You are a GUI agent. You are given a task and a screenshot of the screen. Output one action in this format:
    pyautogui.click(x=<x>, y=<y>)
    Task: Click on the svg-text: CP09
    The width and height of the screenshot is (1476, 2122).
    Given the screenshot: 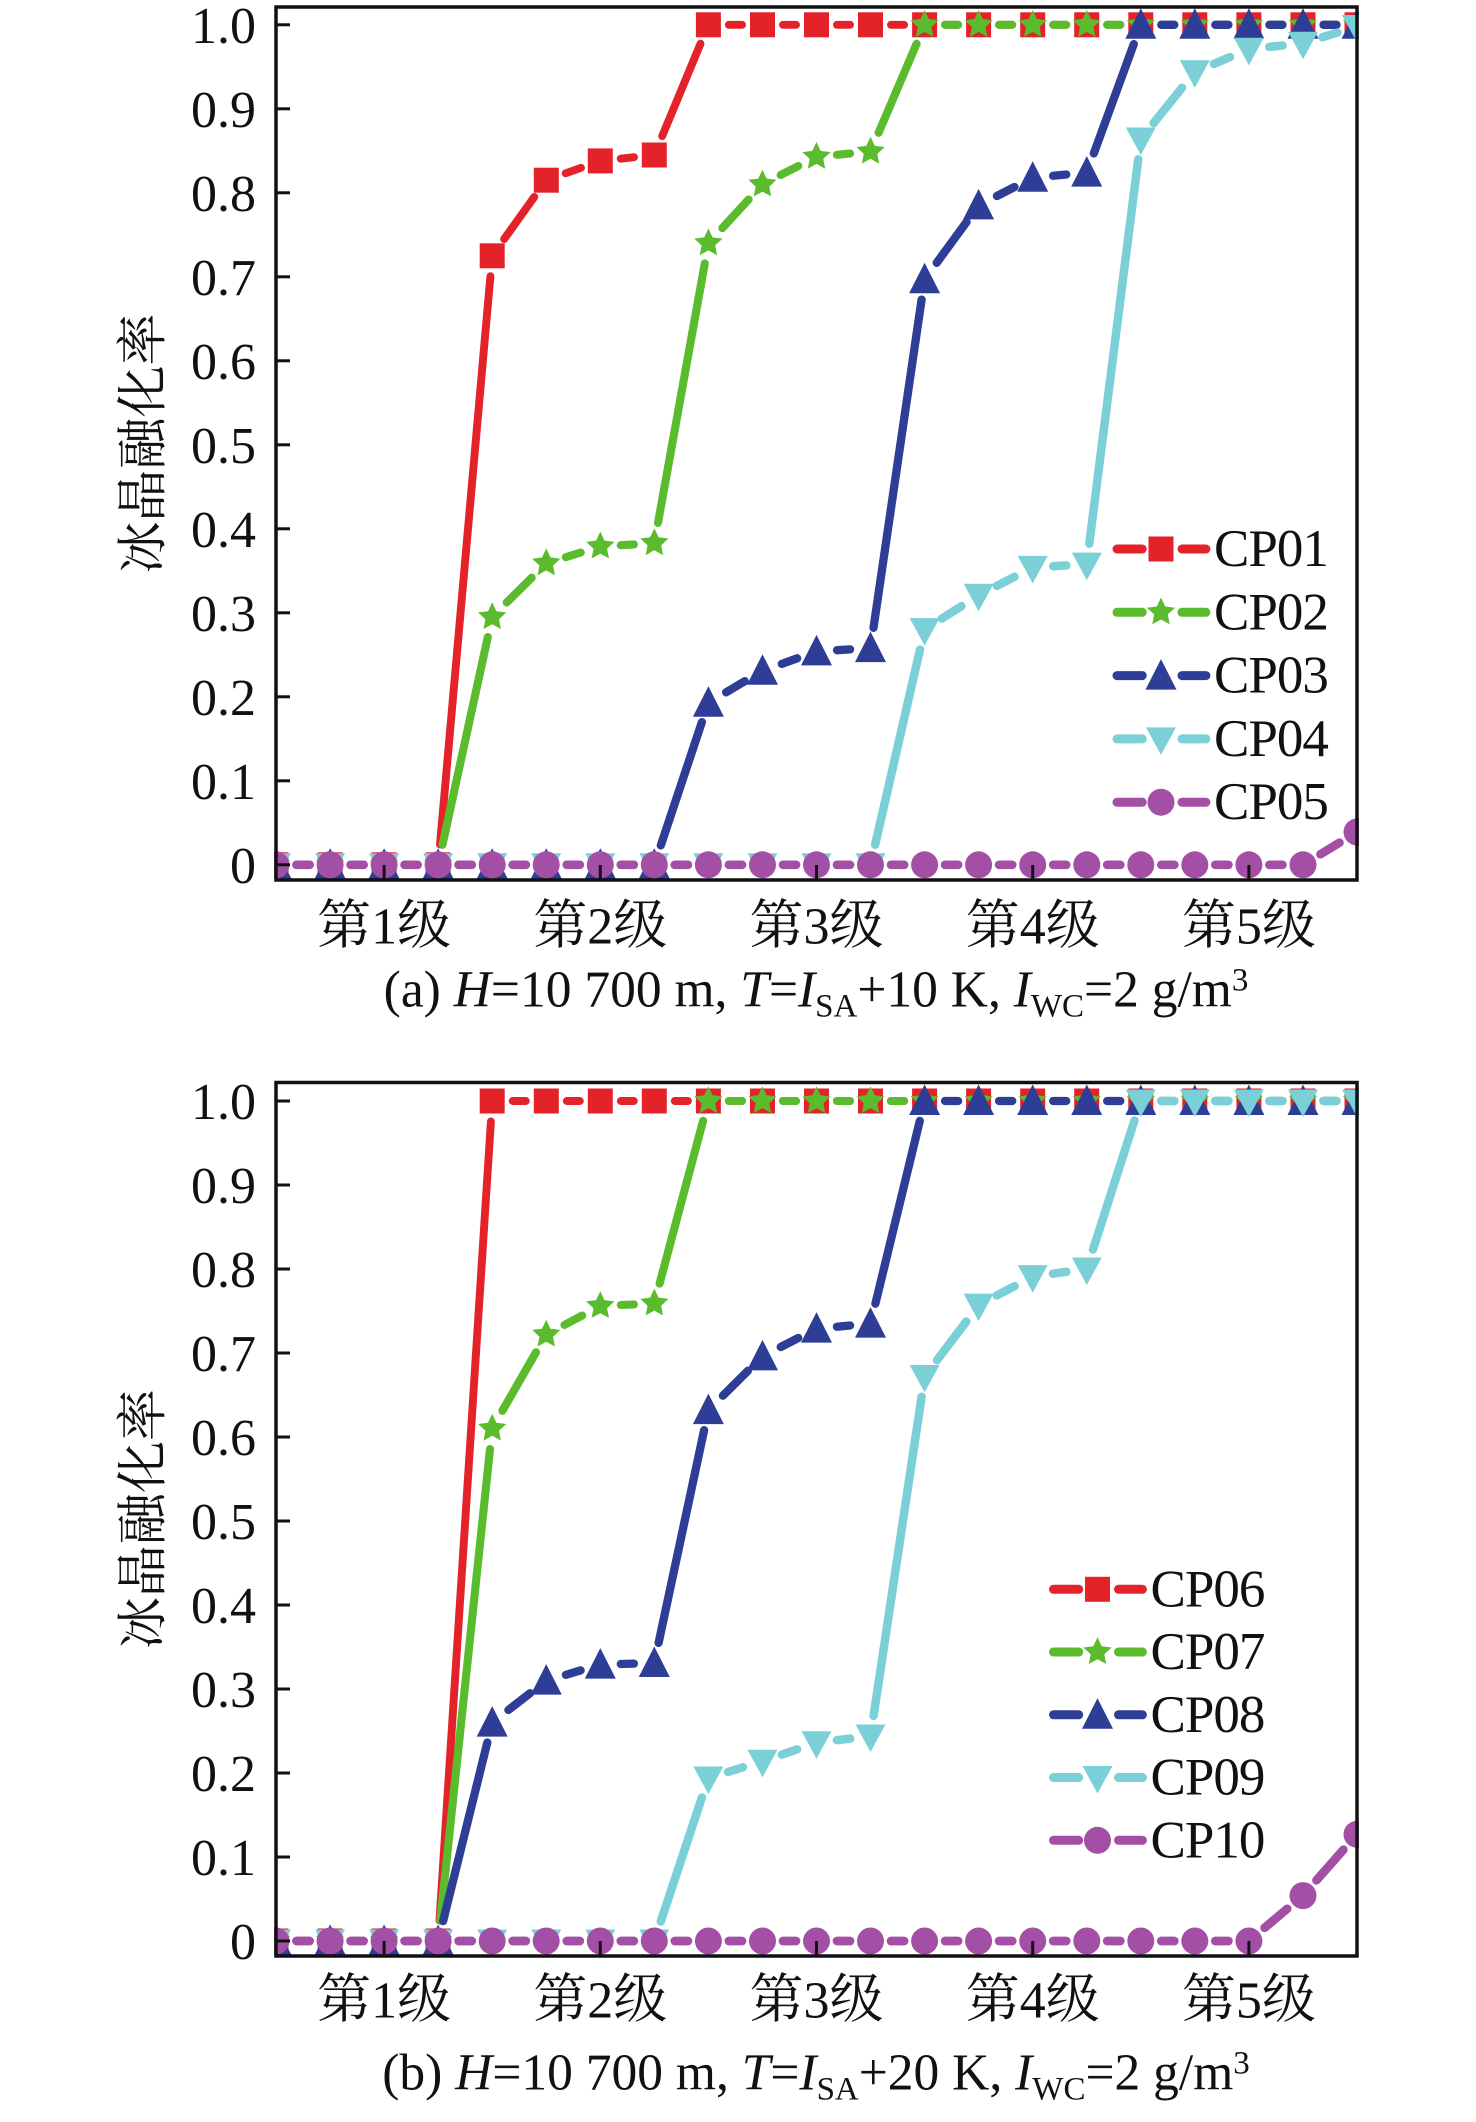 What is the action you would take?
    pyautogui.click(x=1208, y=1778)
    